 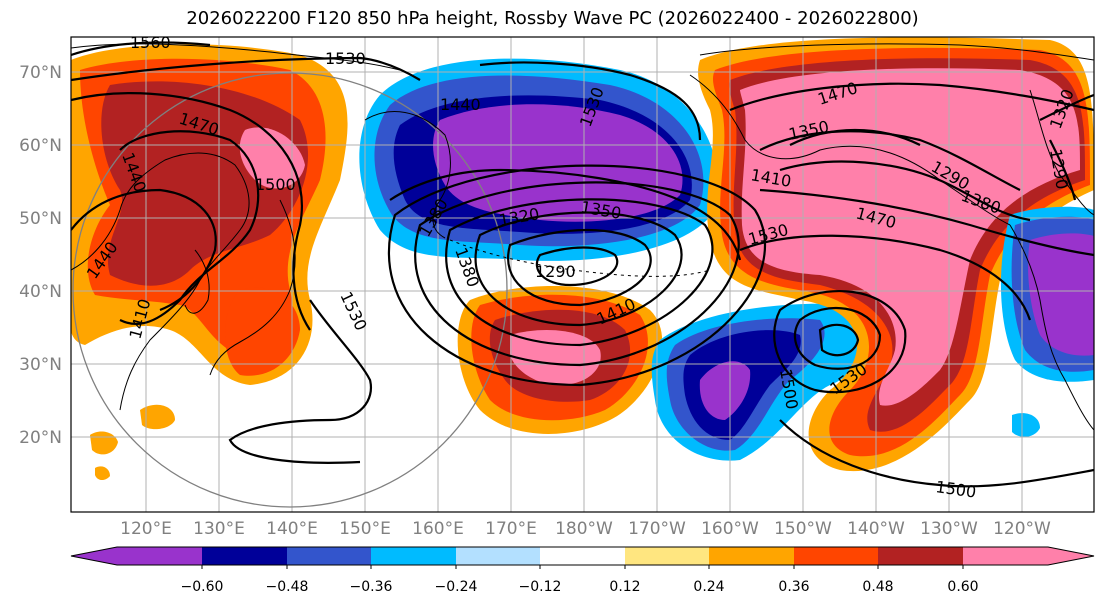 I want to click on coastline-kamchatka, so click(x=407, y=175).